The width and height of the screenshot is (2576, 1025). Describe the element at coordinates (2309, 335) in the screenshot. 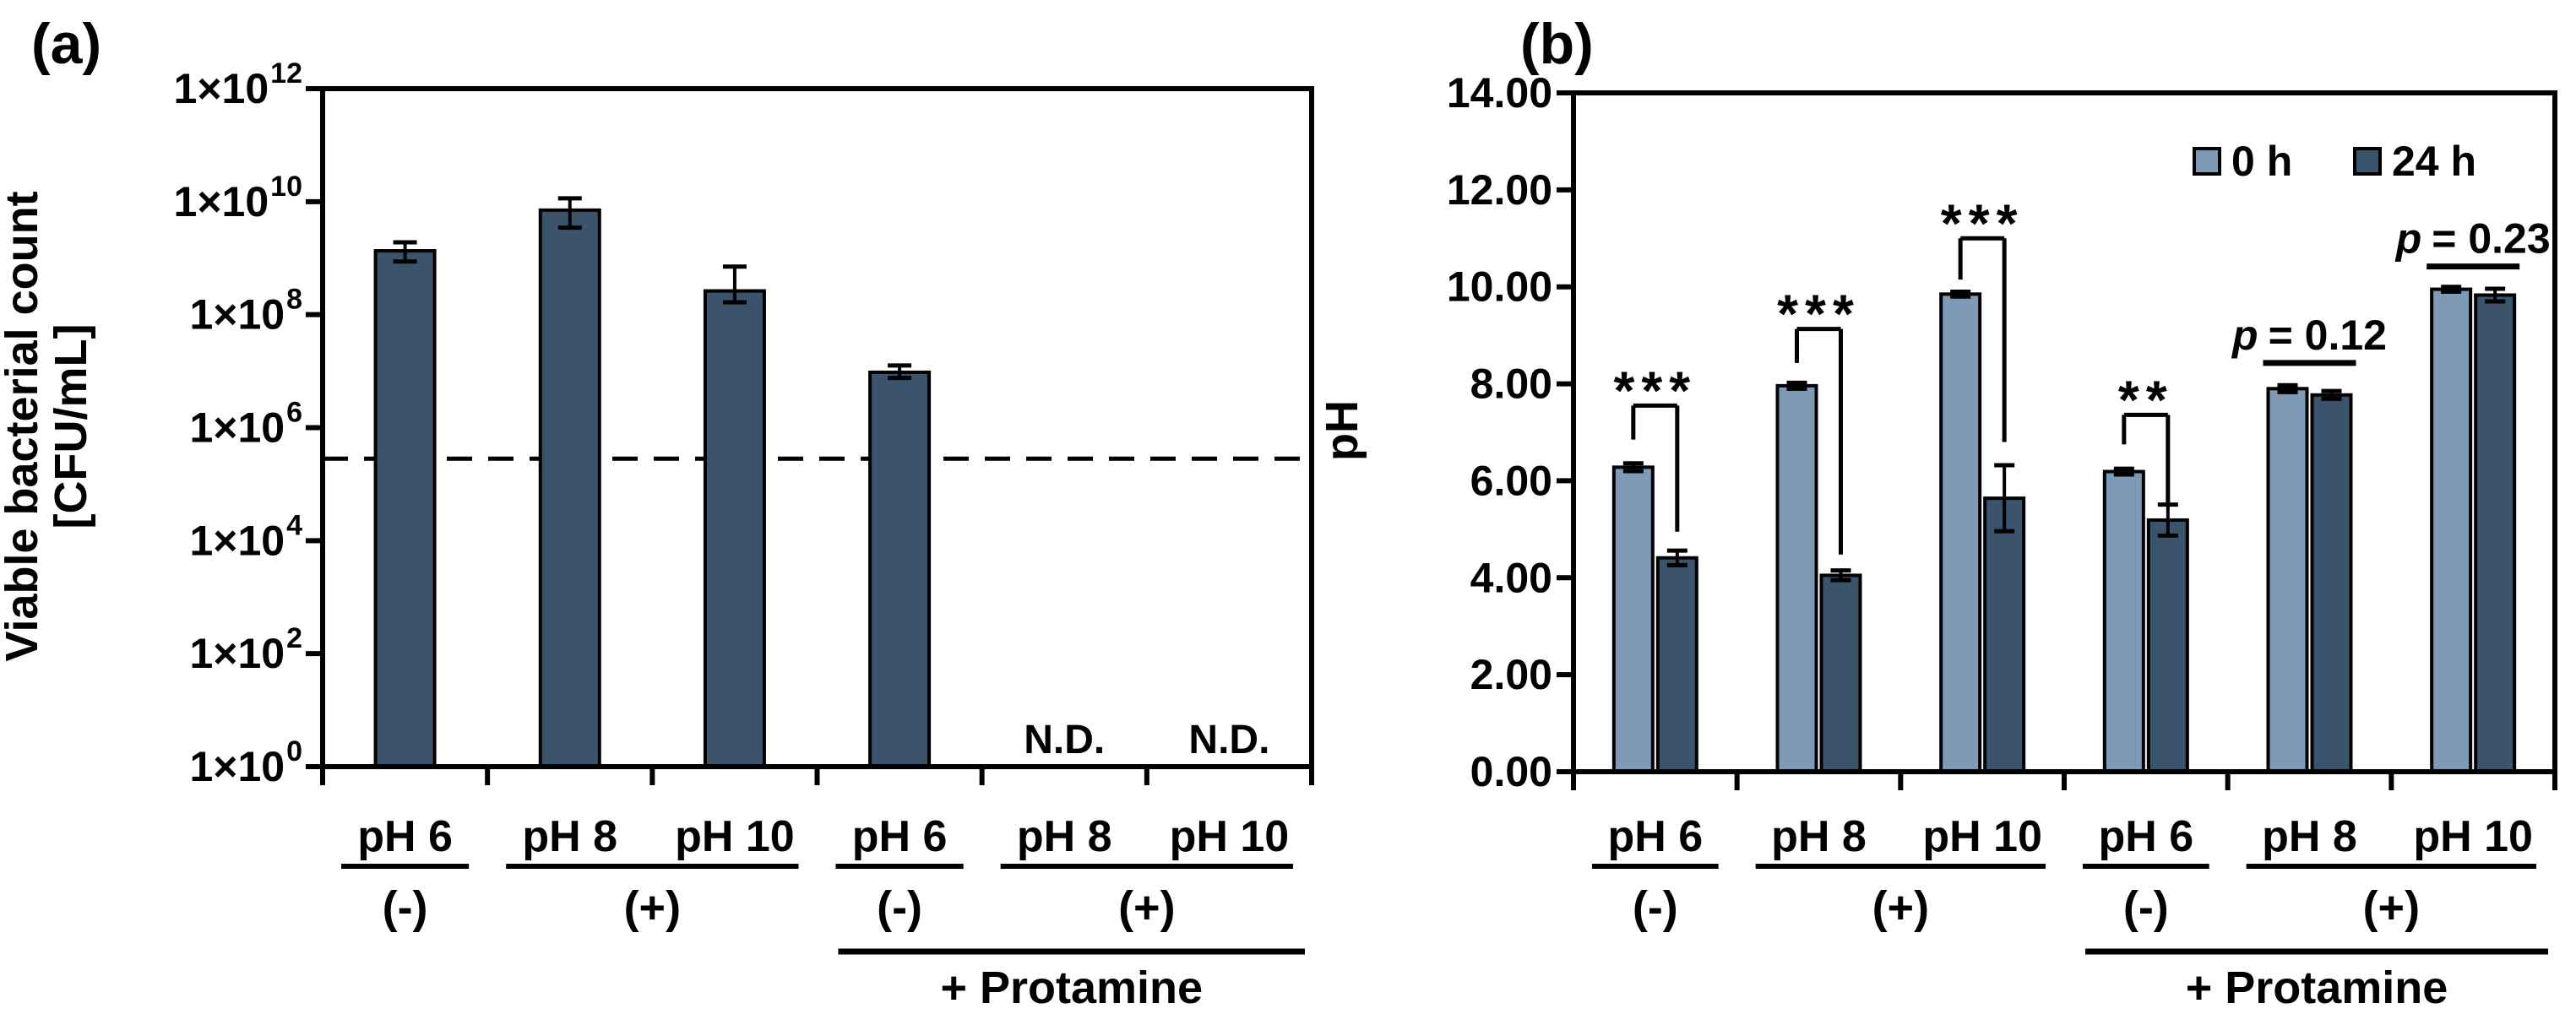

I see `p-value-label: p = 0.12` at that location.